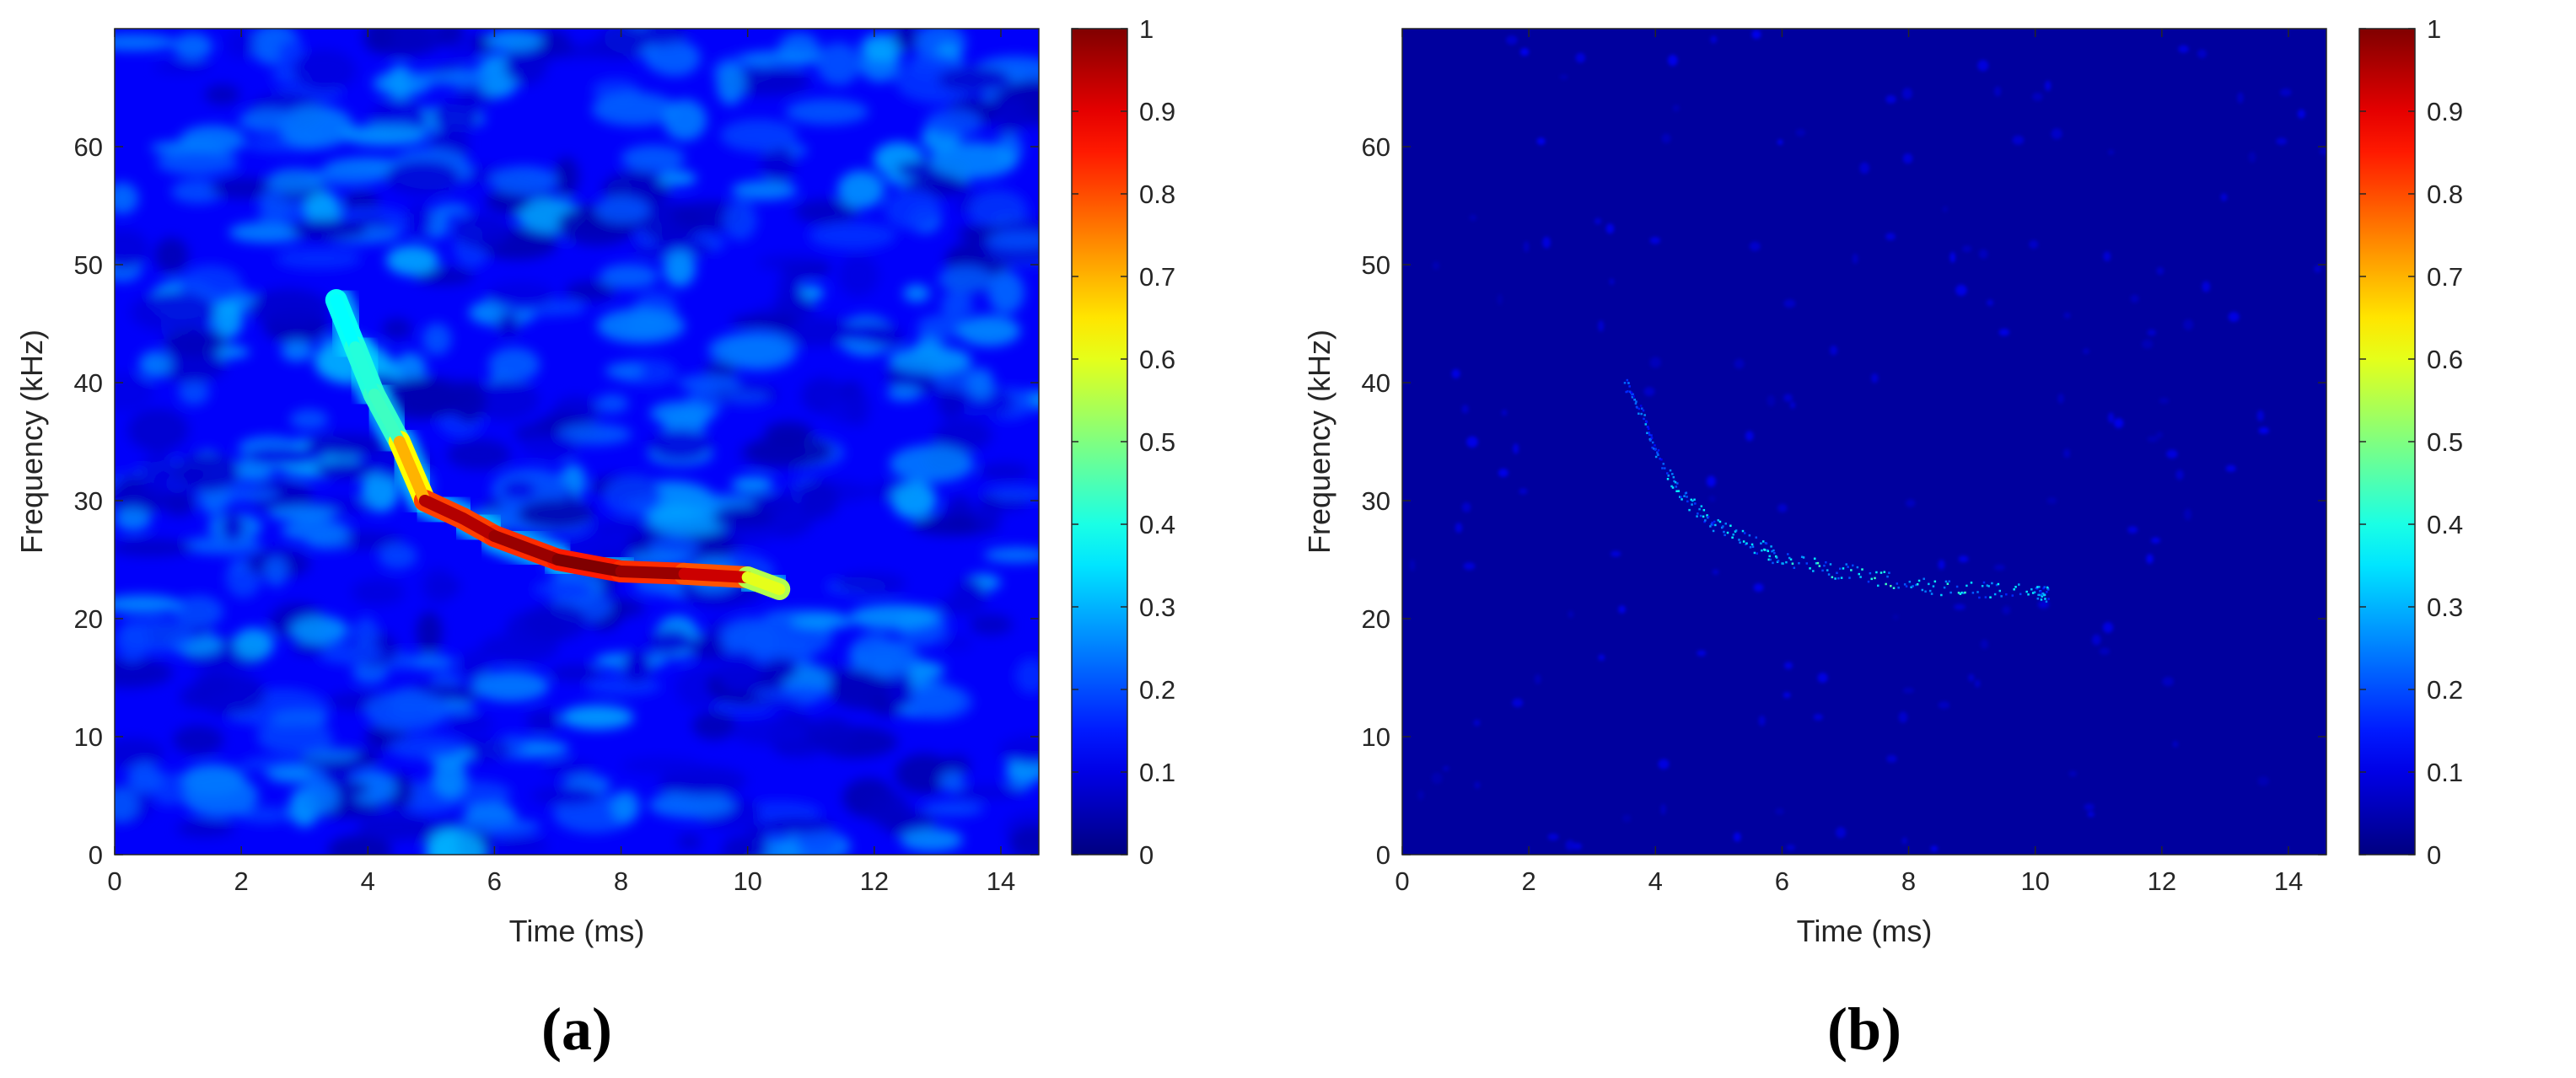  I want to click on panel-label: (b), so click(1864, 1029).